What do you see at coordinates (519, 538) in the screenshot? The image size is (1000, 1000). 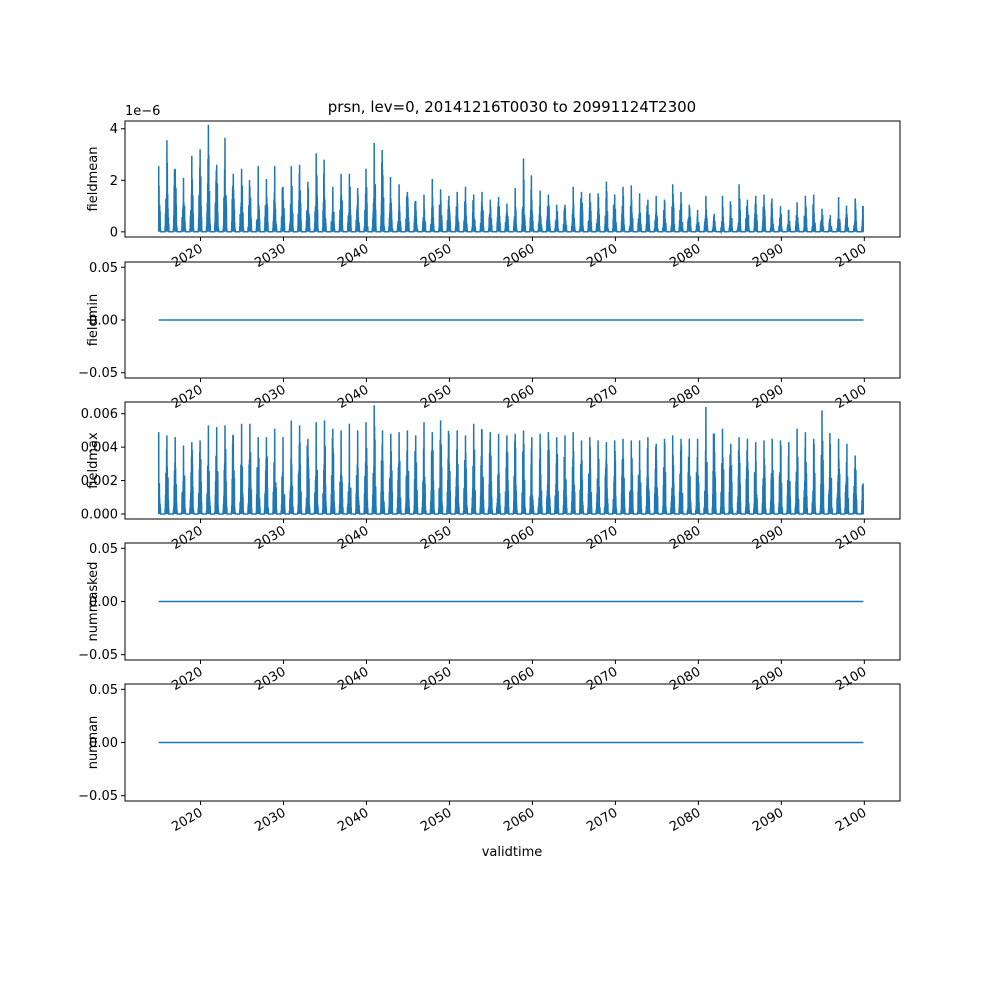 I see `fieldmax-x-tick-label: 2060` at bounding box center [519, 538].